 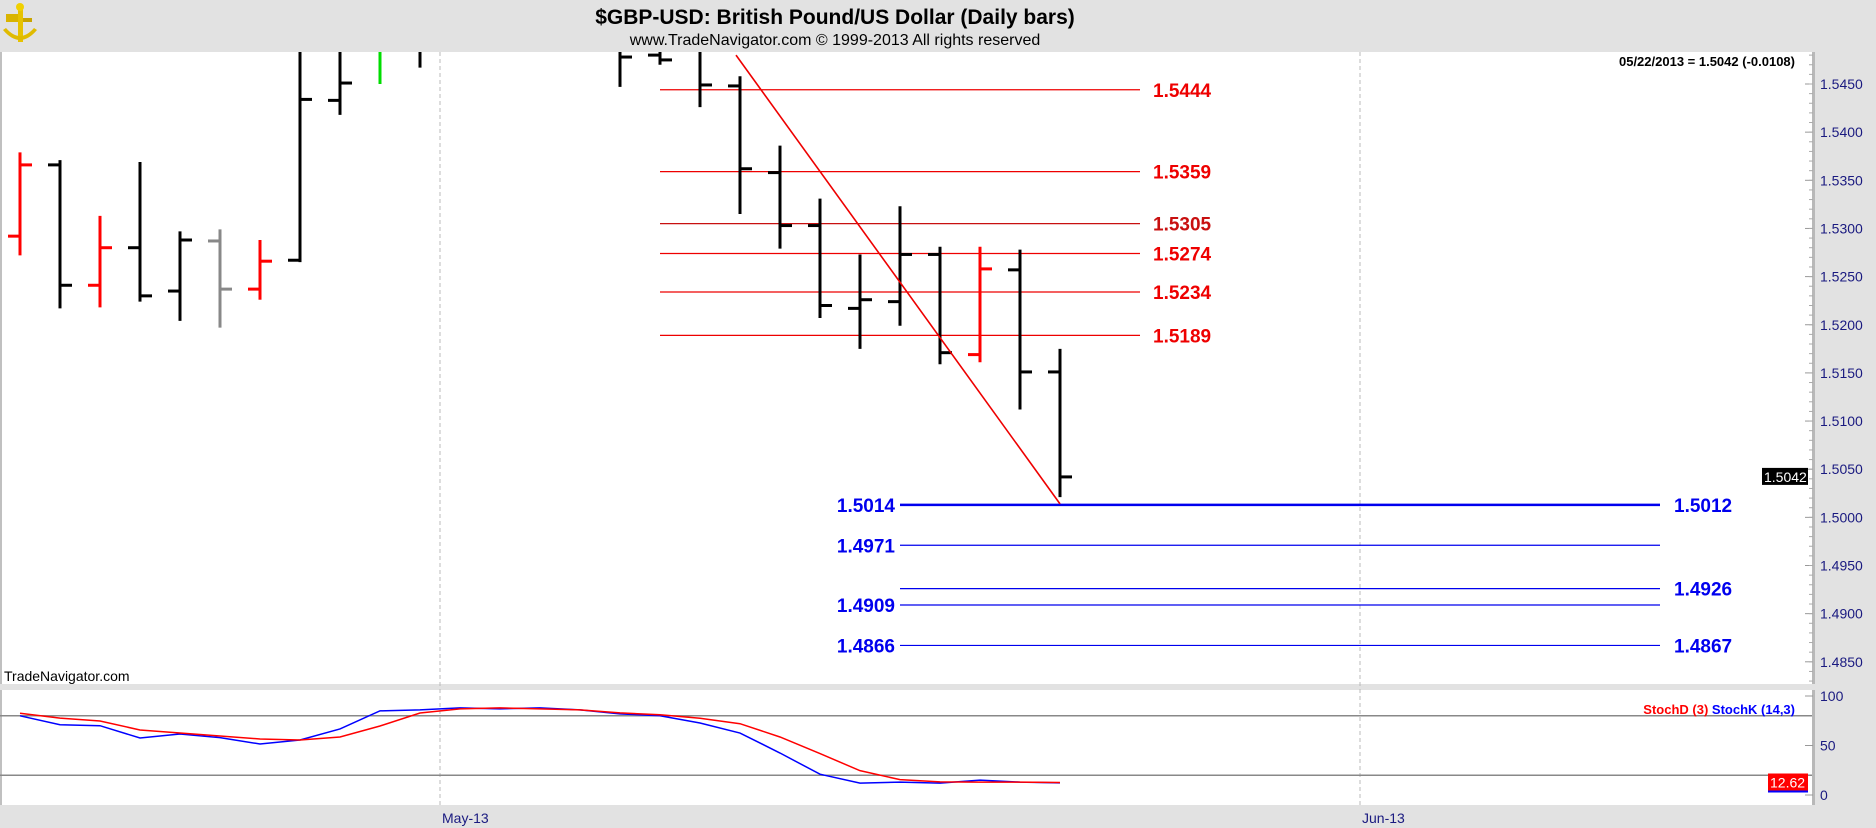 I want to click on stoch-tick-label: 0, so click(x=1824, y=795).